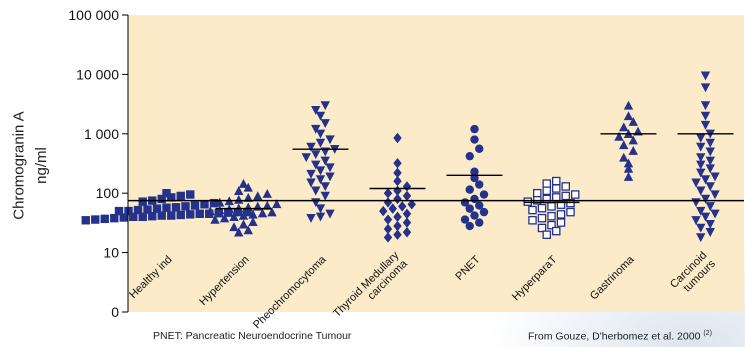 The height and width of the screenshot is (347, 745). I want to click on y-axis-label-line1: Chromogranin A, so click(19, 165).